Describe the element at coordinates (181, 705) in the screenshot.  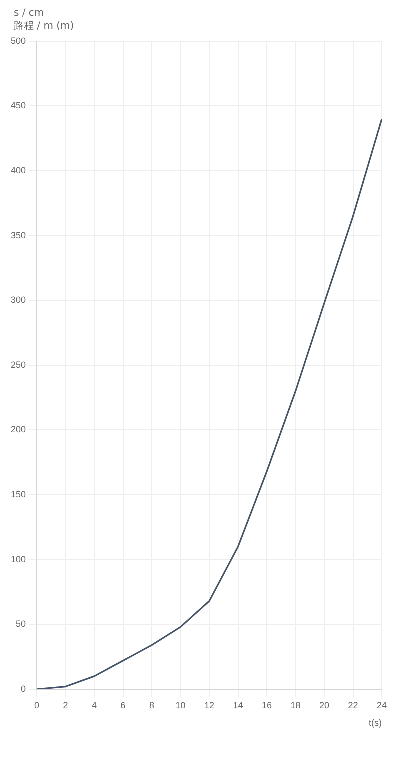
I see `x-tick-label: 10` at that location.